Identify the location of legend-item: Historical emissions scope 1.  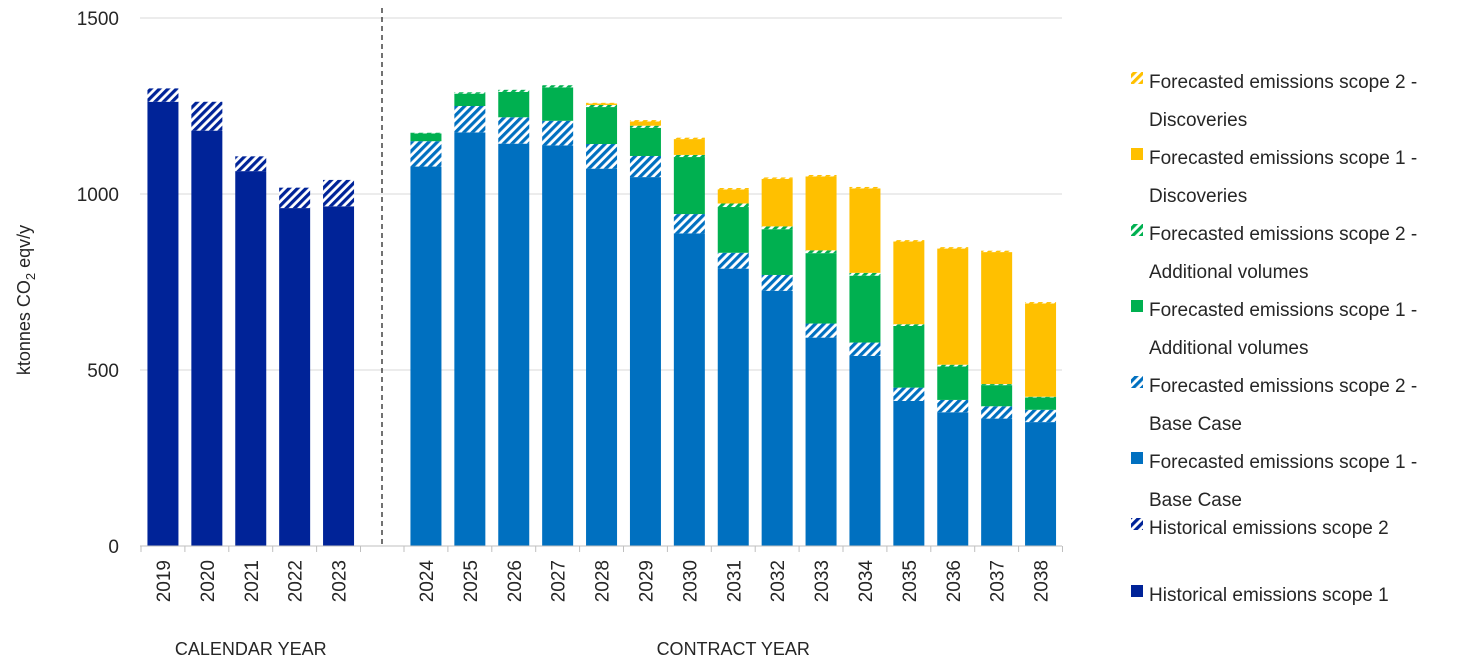
(1260, 595).